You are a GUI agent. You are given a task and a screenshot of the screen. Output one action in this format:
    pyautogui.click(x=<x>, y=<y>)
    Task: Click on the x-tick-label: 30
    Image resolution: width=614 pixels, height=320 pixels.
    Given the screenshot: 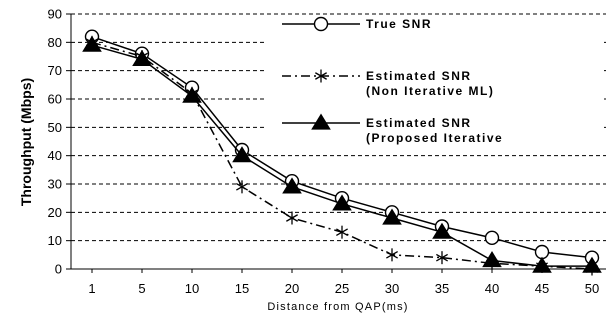 What is the action you would take?
    pyautogui.click(x=392, y=288)
    